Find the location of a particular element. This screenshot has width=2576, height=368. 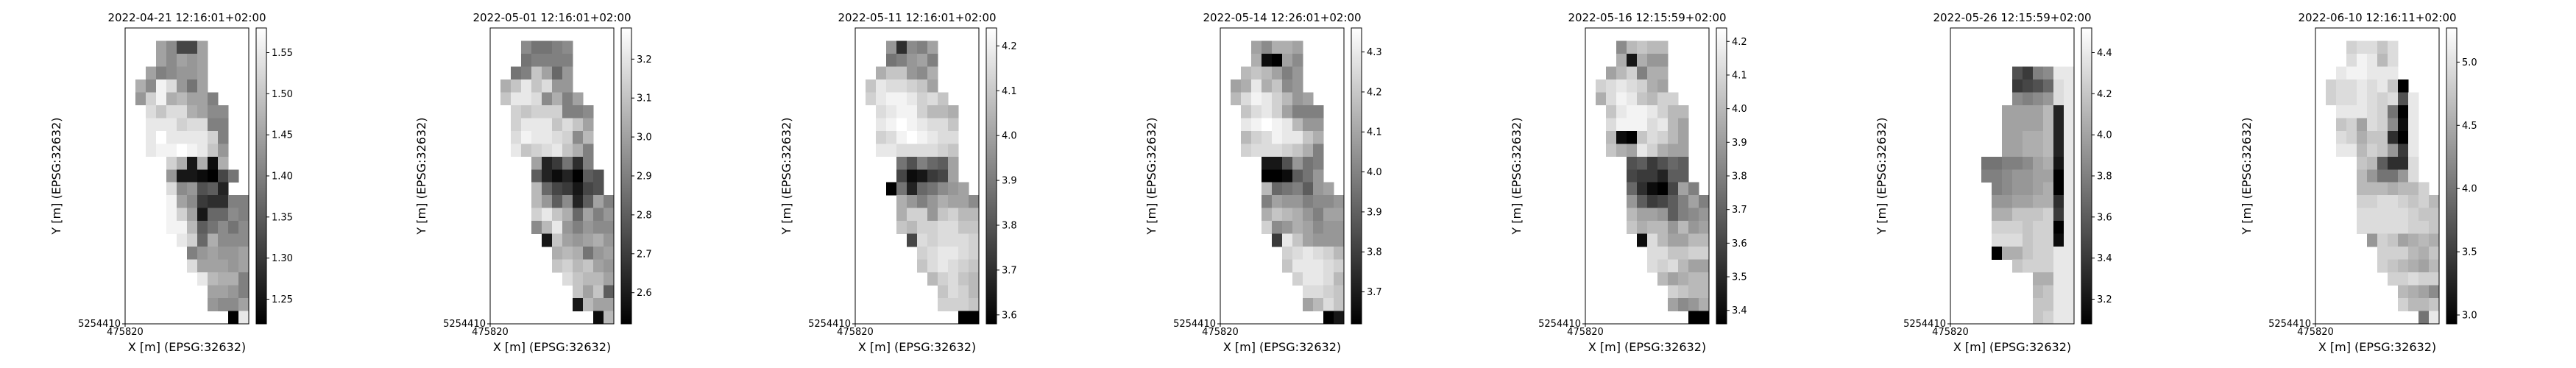

colorbar-tick-label: 4.5 is located at coordinates (2469, 126).